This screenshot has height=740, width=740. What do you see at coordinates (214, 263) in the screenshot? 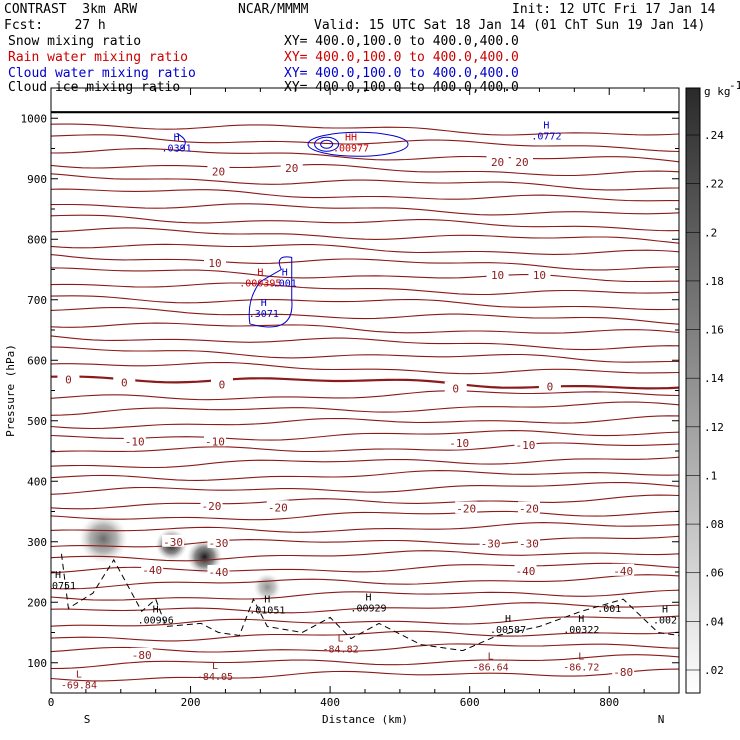
I see `contour-label-6-0: 10` at bounding box center [214, 263].